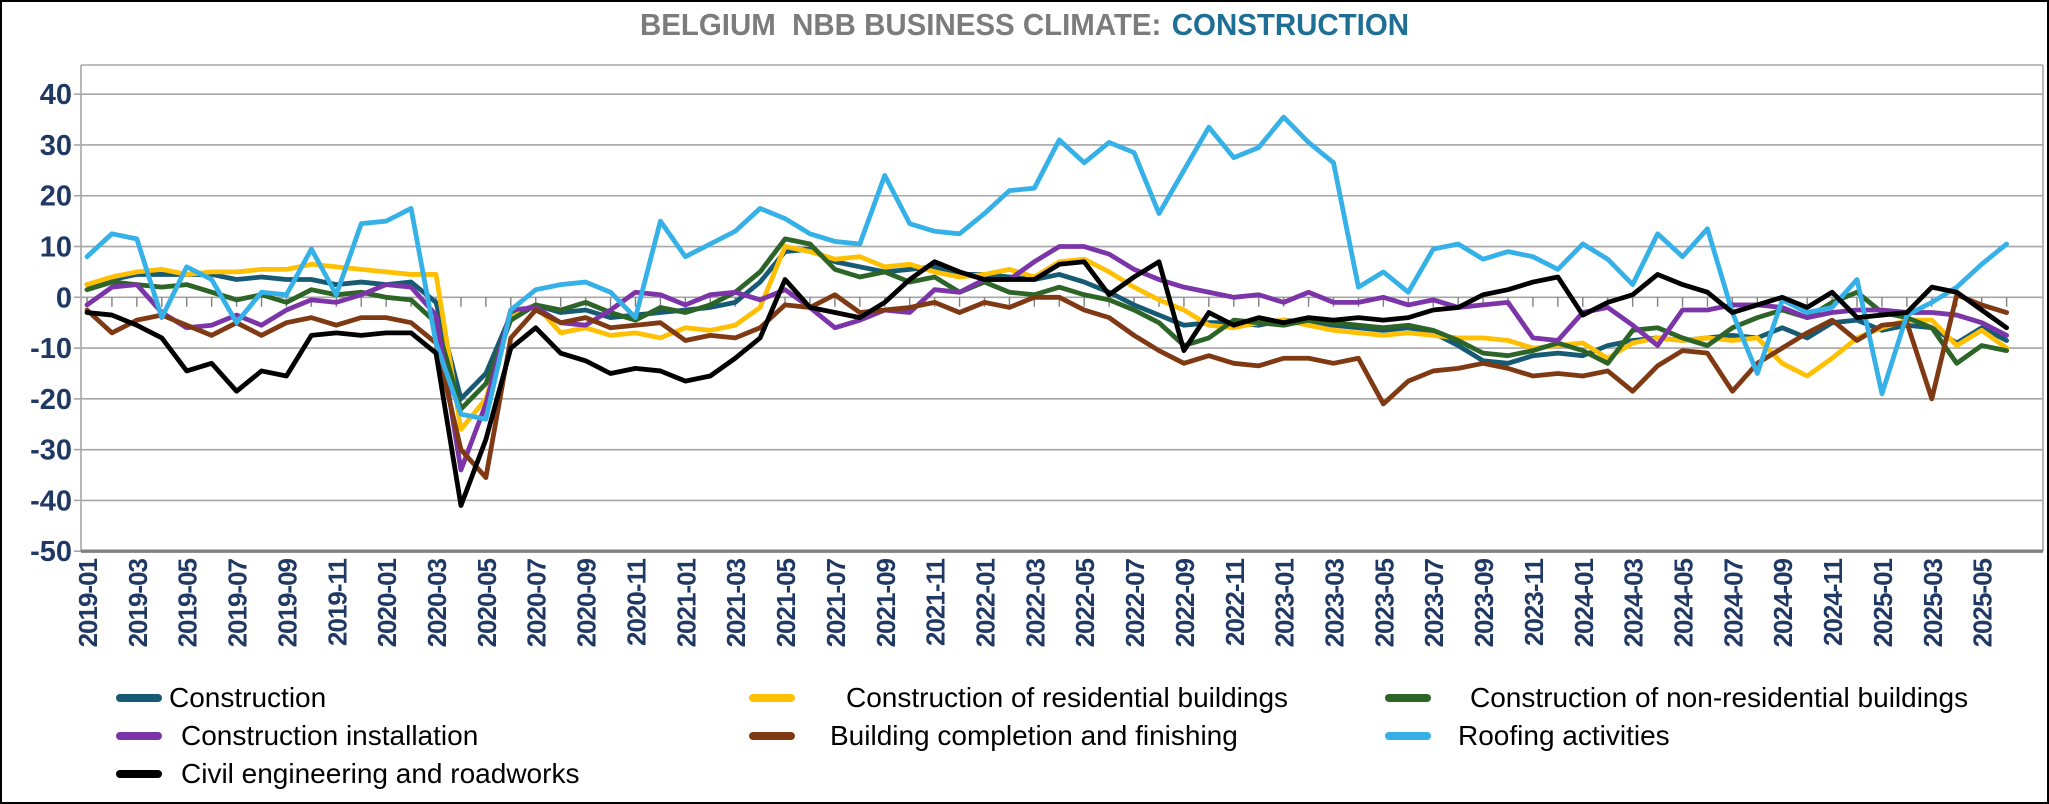  What do you see at coordinates (736, 602) in the screenshot?
I see `x-tick-label: 2021-03` at bounding box center [736, 602].